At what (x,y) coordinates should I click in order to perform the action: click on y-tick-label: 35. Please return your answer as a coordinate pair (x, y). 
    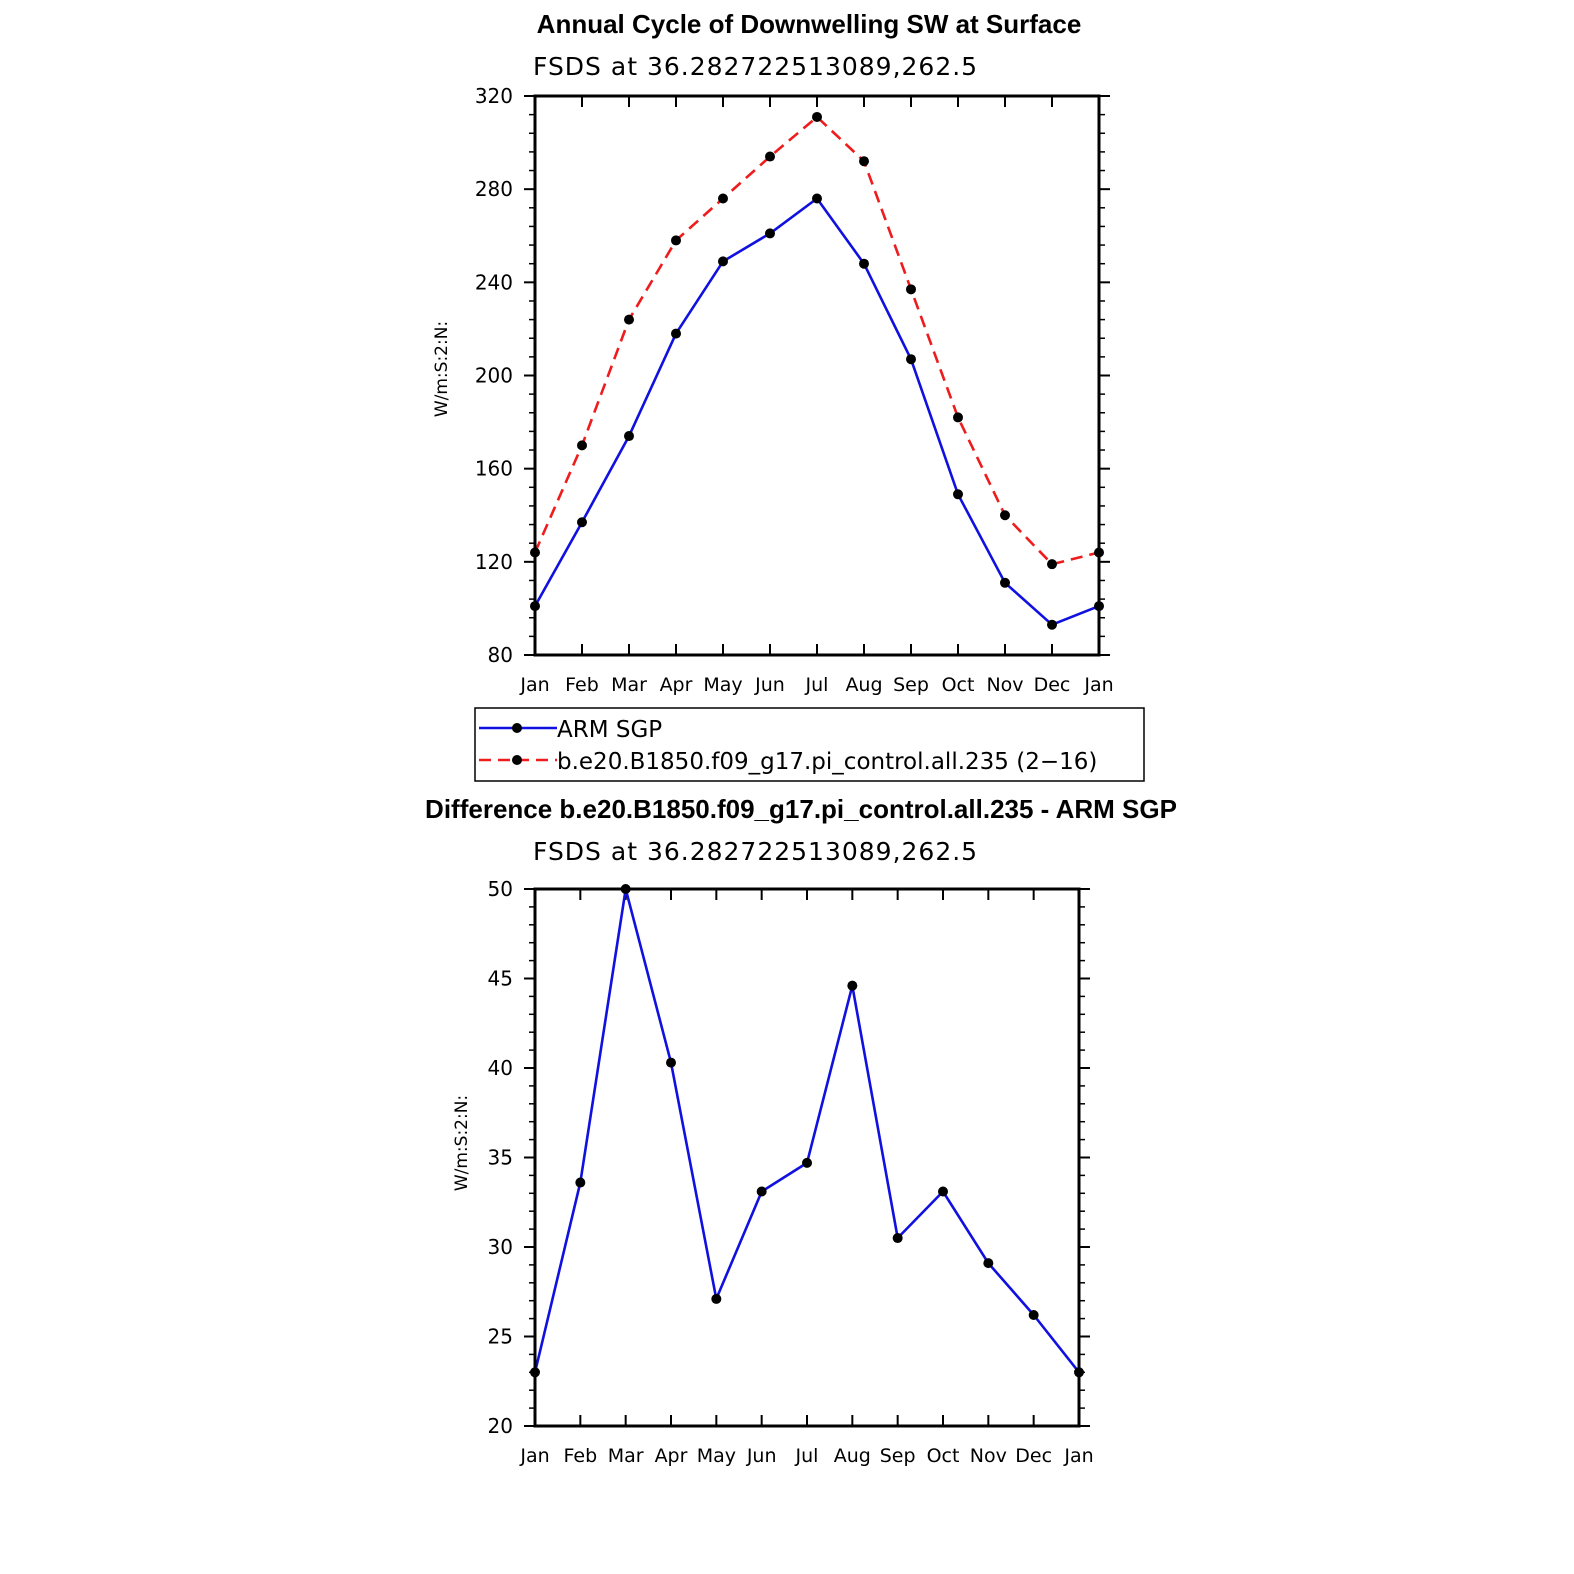
    Looking at the image, I should click on (500, 1158).